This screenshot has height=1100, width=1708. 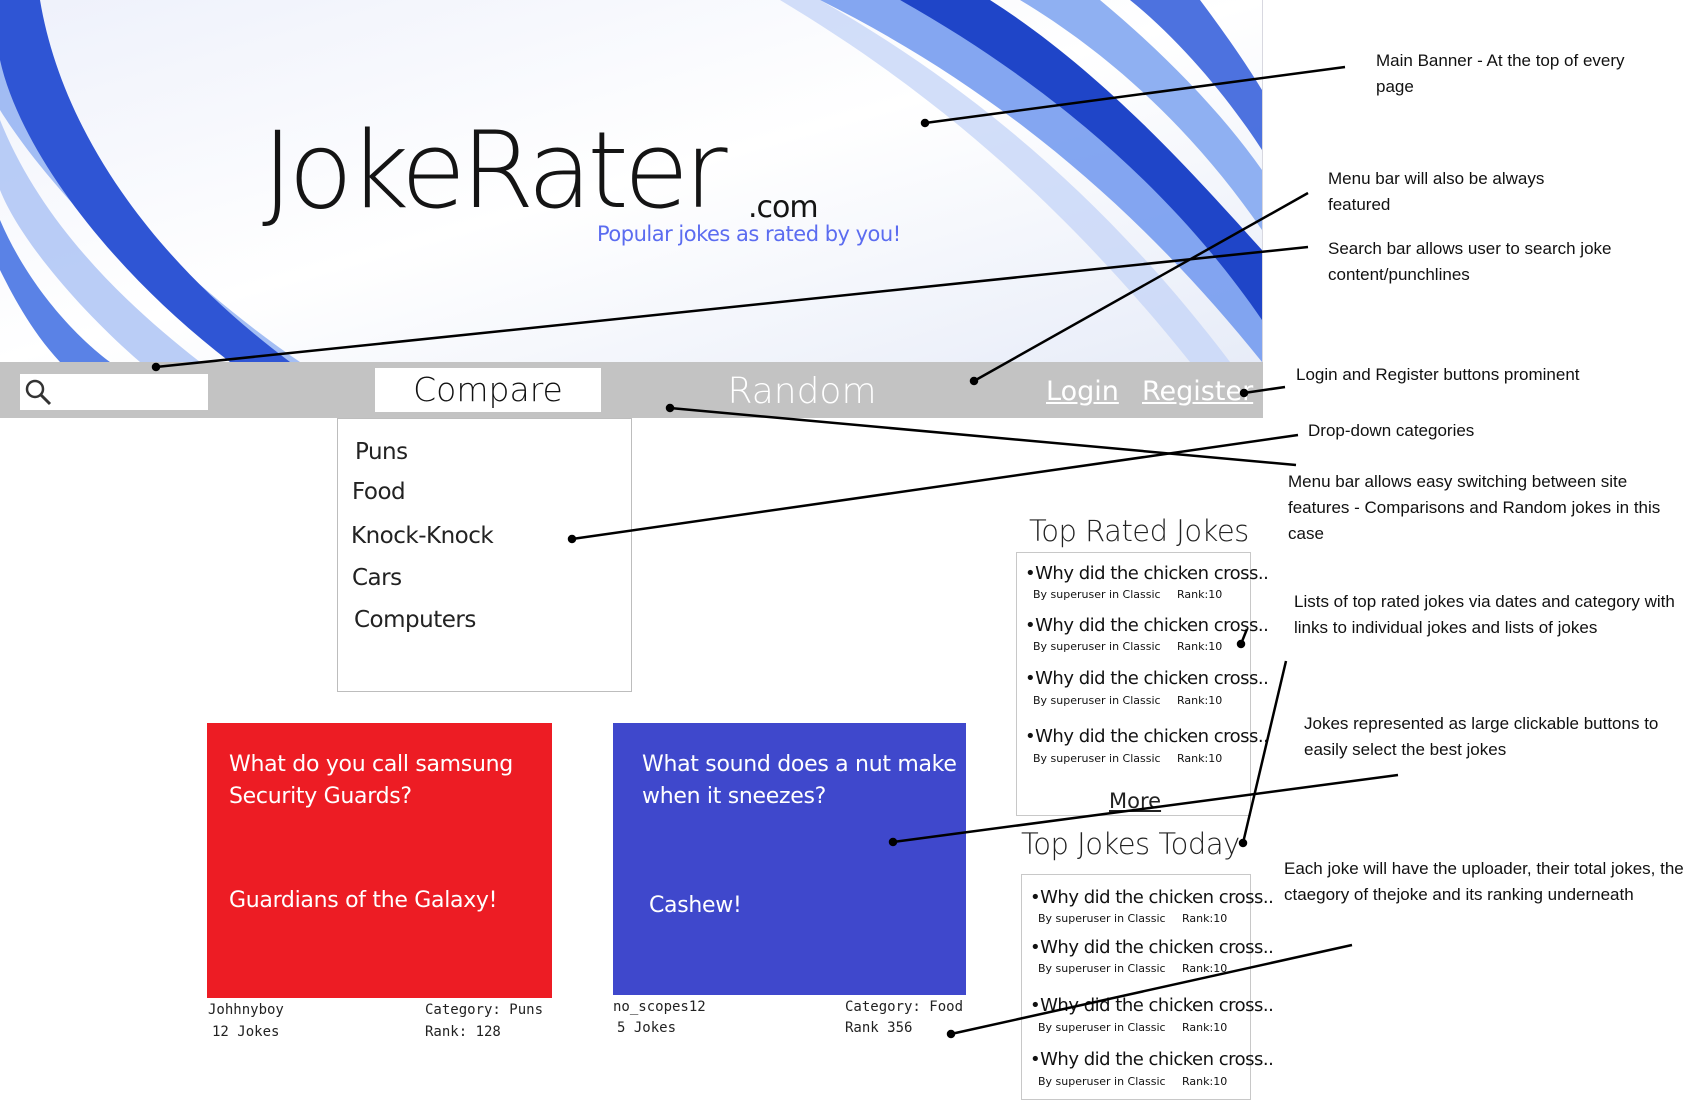 What do you see at coordinates (647, 1028) in the screenshot?
I see `joke-uploader-count: 5 Jokes` at bounding box center [647, 1028].